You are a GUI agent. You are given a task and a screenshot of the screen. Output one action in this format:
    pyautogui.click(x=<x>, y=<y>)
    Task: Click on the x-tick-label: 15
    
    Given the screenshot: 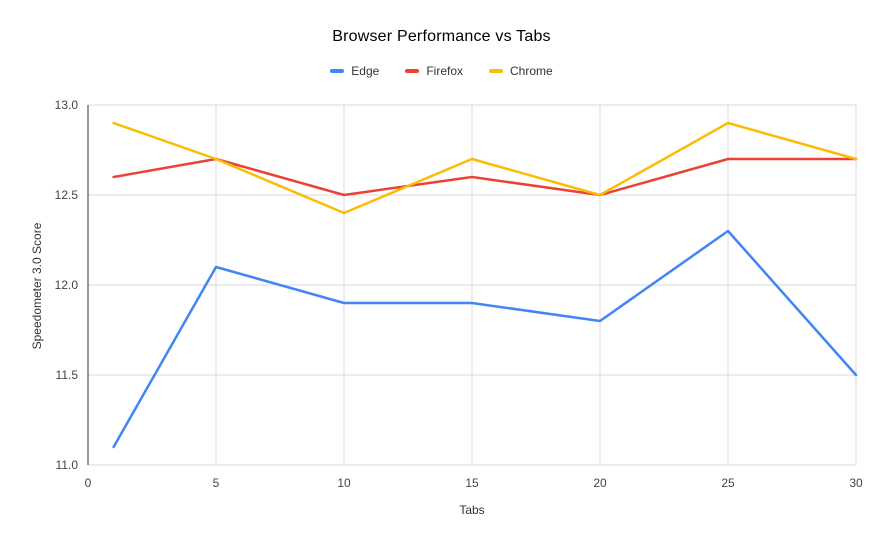 What is the action you would take?
    pyautogui.click(x=472, y=483)
    